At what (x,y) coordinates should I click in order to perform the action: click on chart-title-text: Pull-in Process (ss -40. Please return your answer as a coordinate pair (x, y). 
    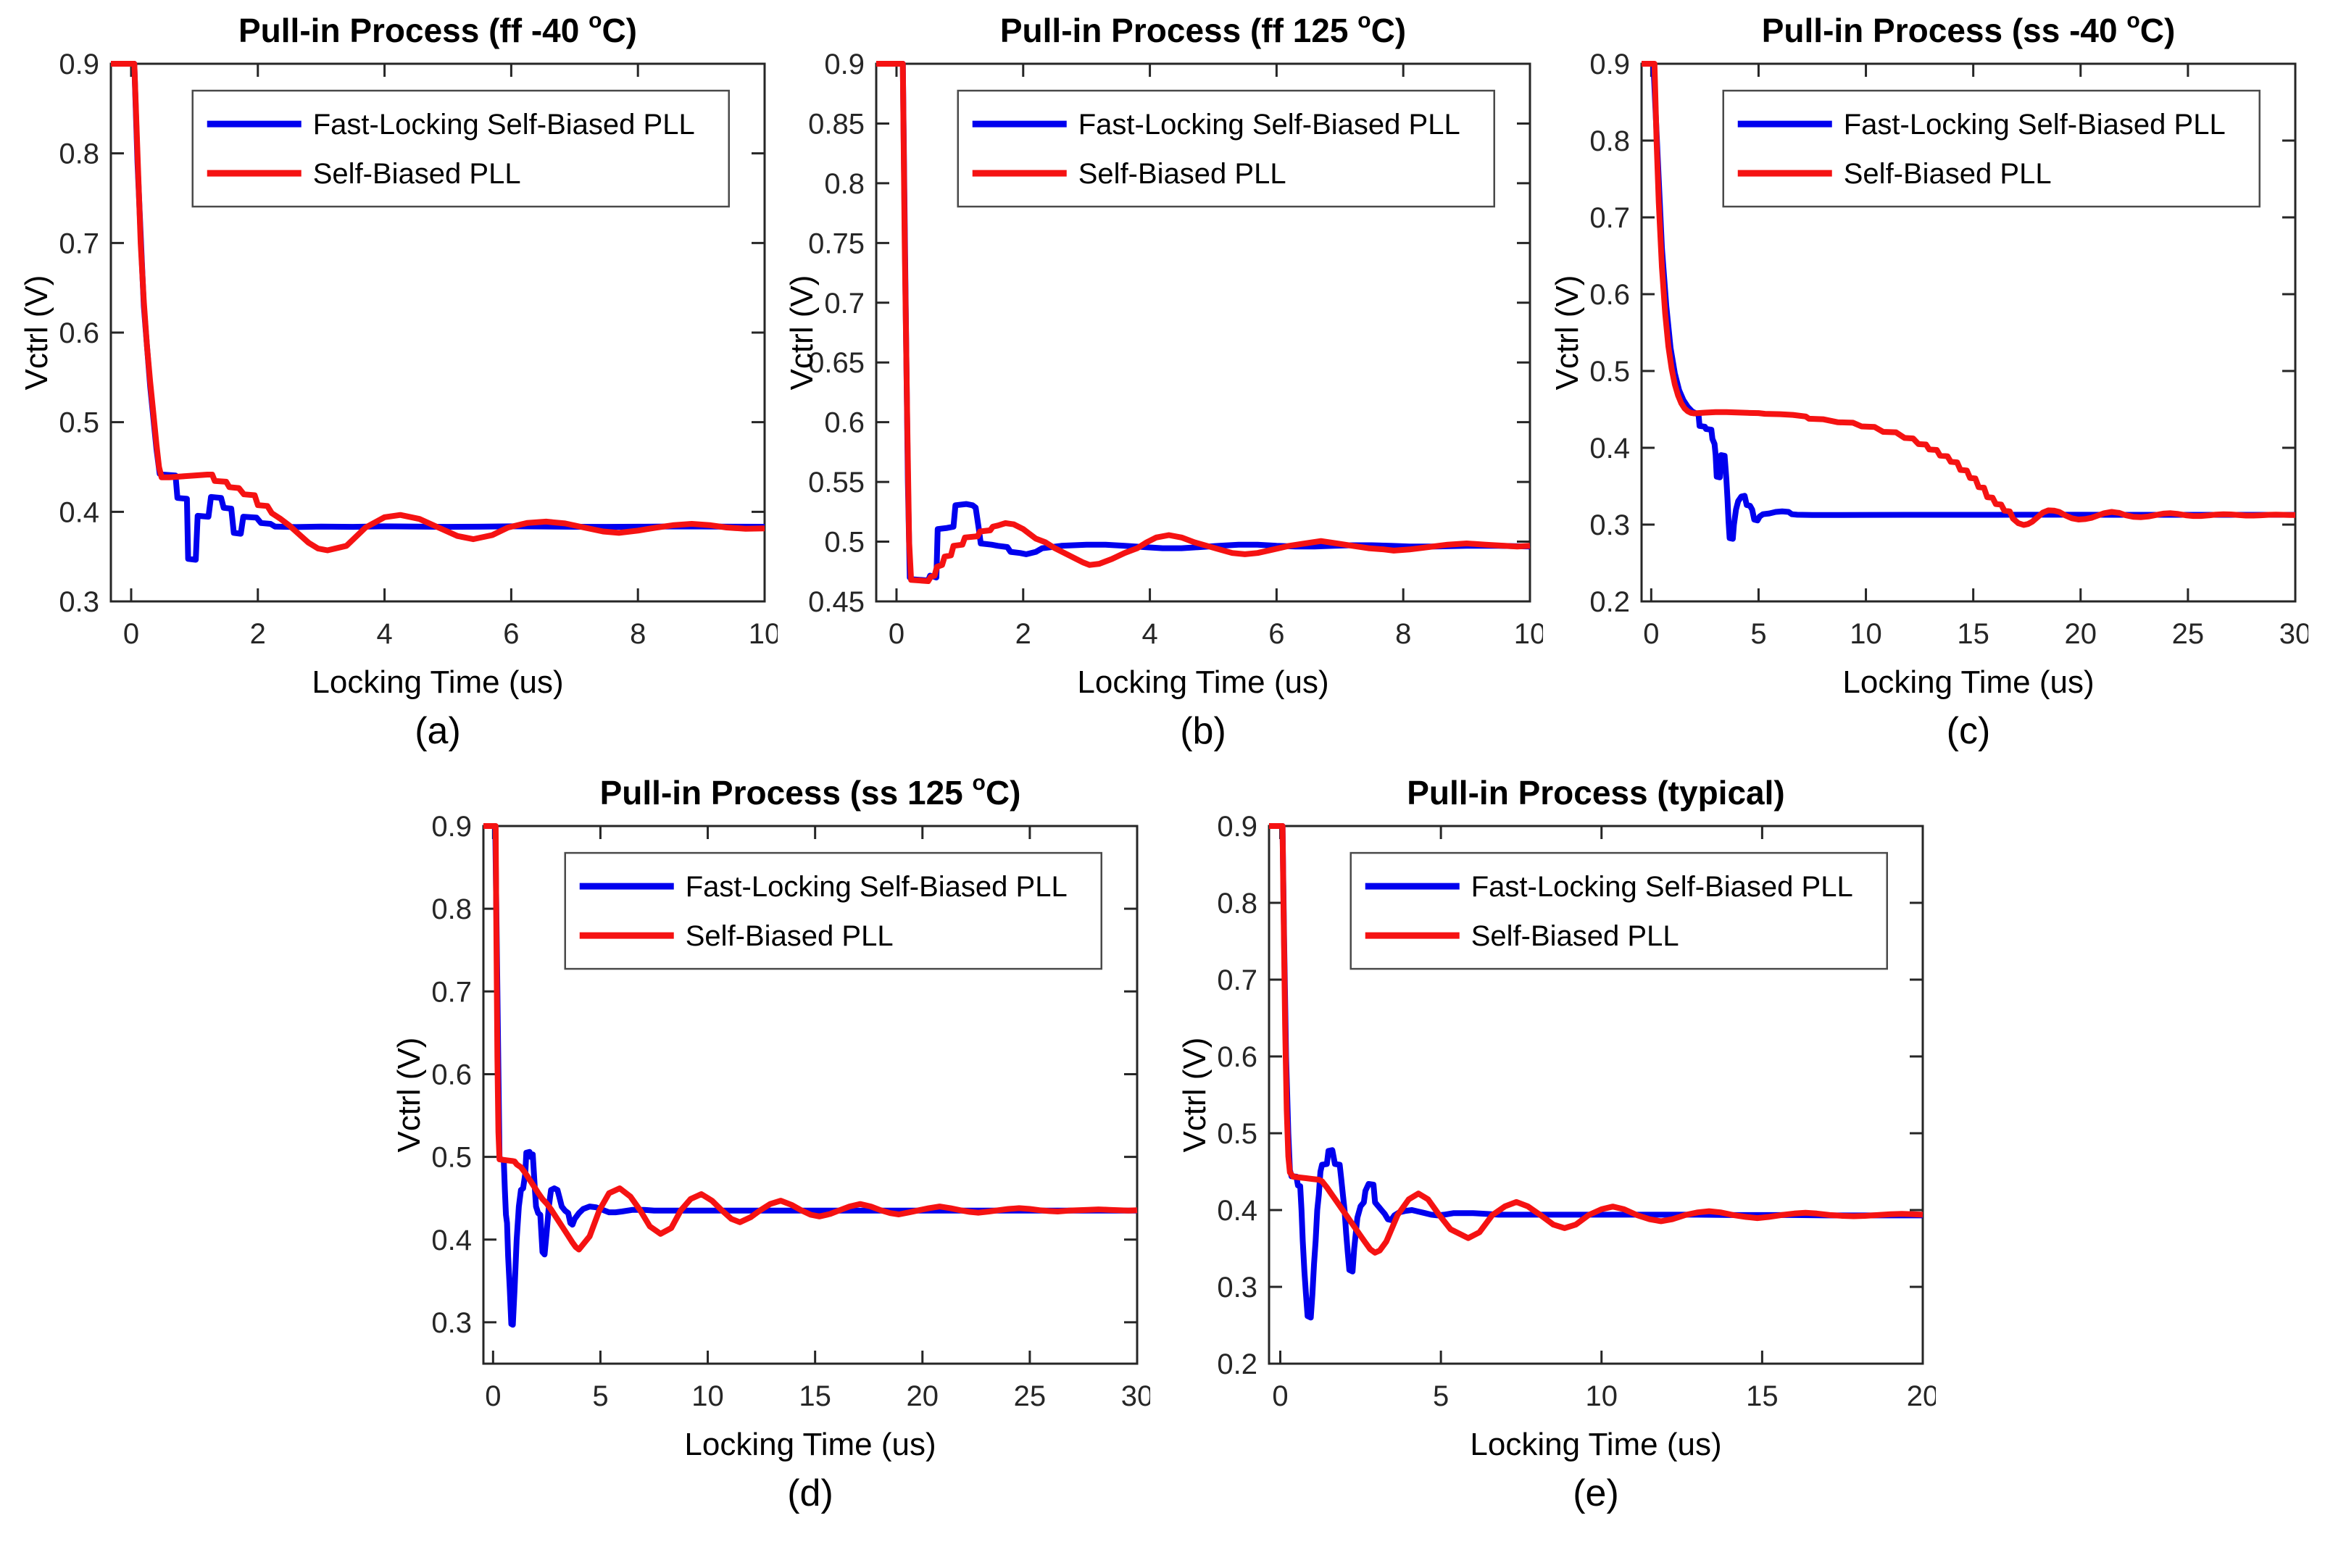
    Looking at the image, I should click on (1944, 30).